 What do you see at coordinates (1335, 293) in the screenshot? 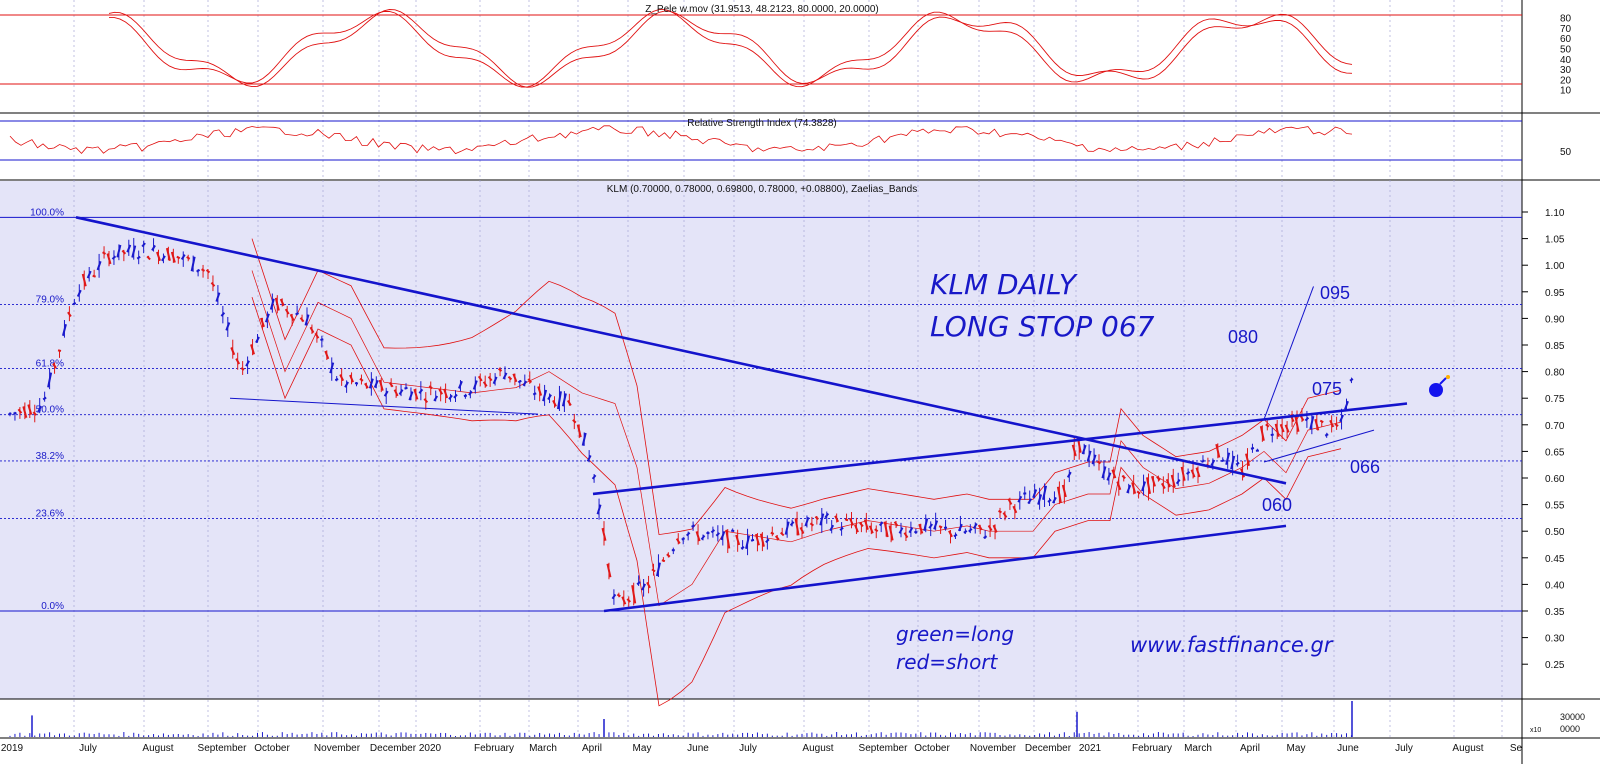
I see `label-095: 095` at bounding box center [1335, 293].